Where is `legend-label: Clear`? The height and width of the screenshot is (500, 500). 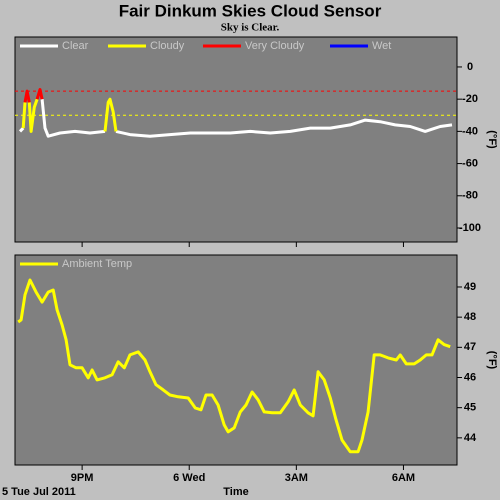 legend-label: Clear is located at coordinates (75, 46).